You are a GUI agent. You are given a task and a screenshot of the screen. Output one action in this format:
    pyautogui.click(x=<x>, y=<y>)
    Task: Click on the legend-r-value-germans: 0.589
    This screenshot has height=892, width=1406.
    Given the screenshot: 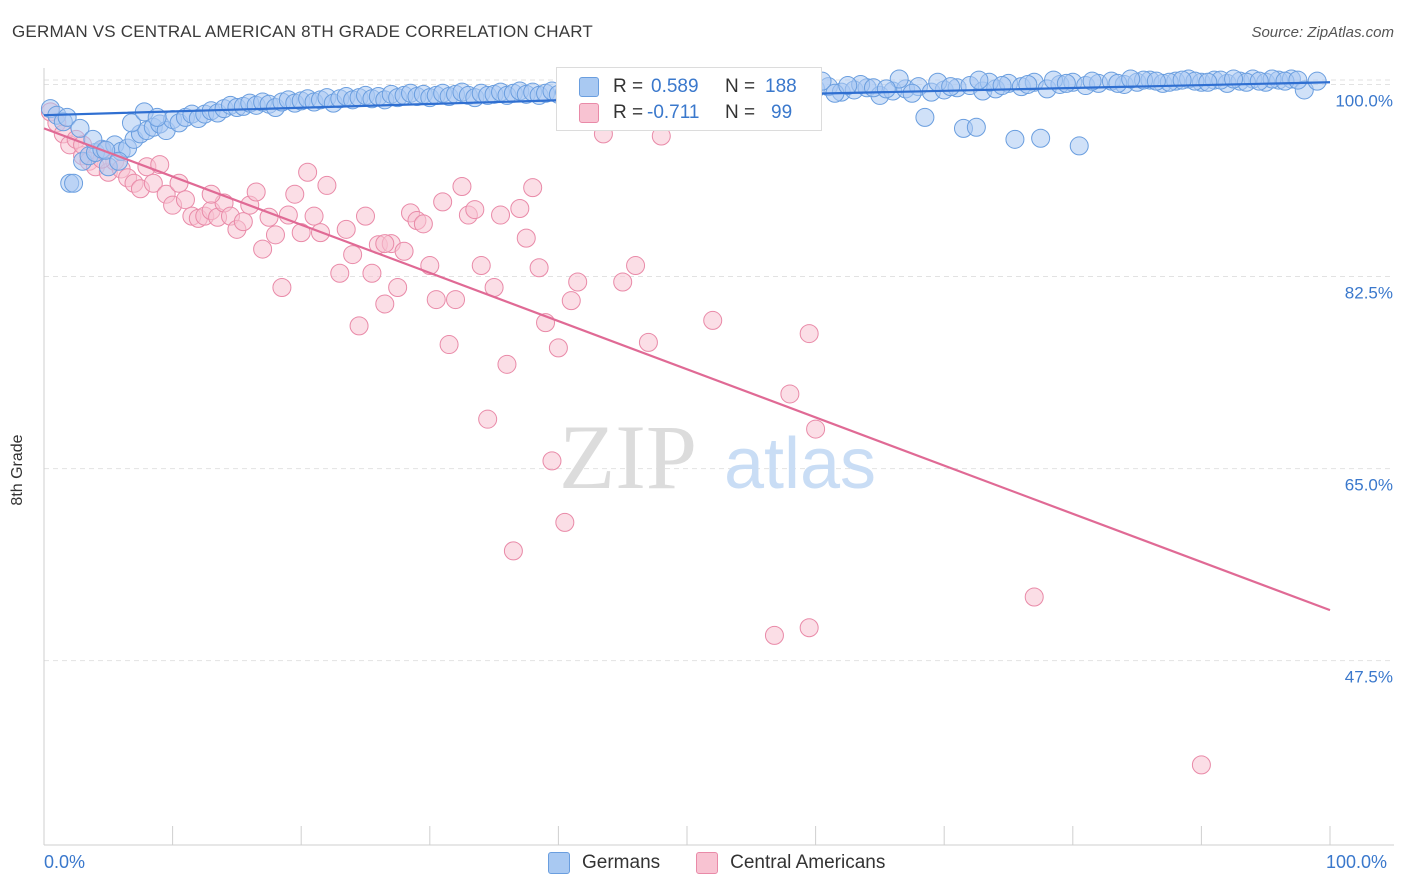 What is the action you would take?
    pyautogui.click(x=675, y=86)
    